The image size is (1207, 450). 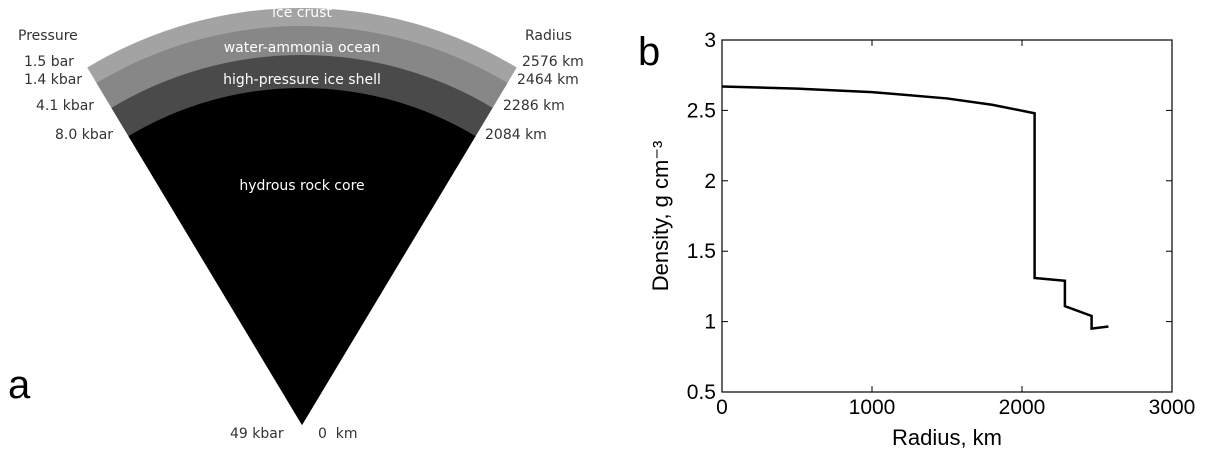 I want to click on layer-label: water-ammonia ocean, so click(x=302, y=48).